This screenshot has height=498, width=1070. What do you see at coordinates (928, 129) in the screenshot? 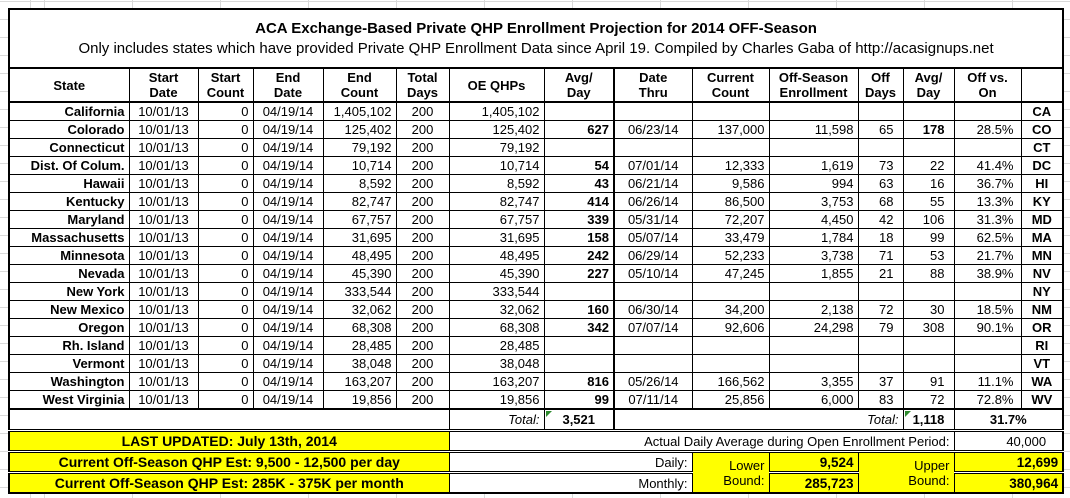
I see `cell-off-avg-day: 178` at bounding box center [928, 129].